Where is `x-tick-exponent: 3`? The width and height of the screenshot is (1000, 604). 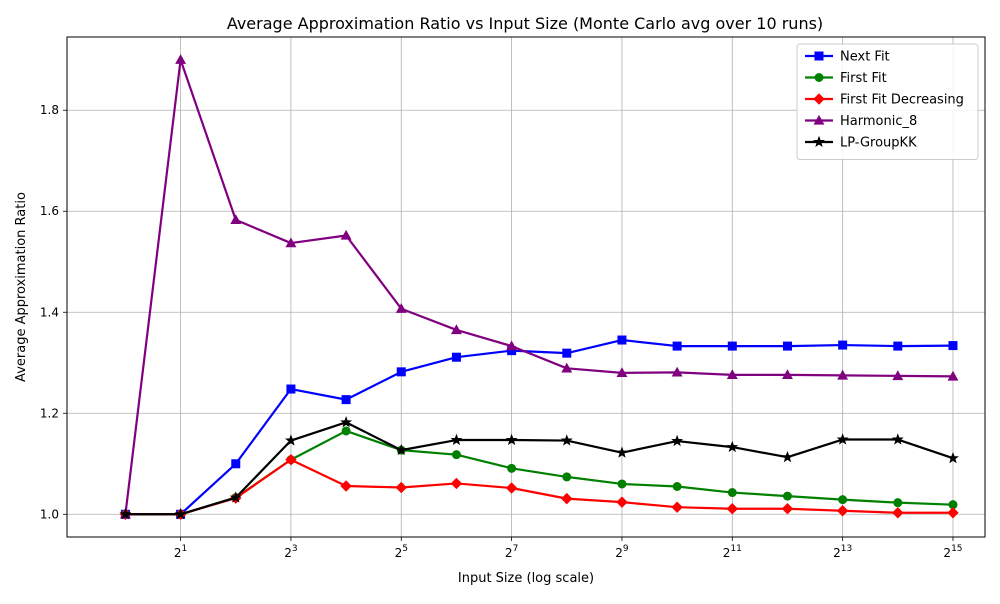
x-tick-exponent: 3 is located at coordinates (295, 549).